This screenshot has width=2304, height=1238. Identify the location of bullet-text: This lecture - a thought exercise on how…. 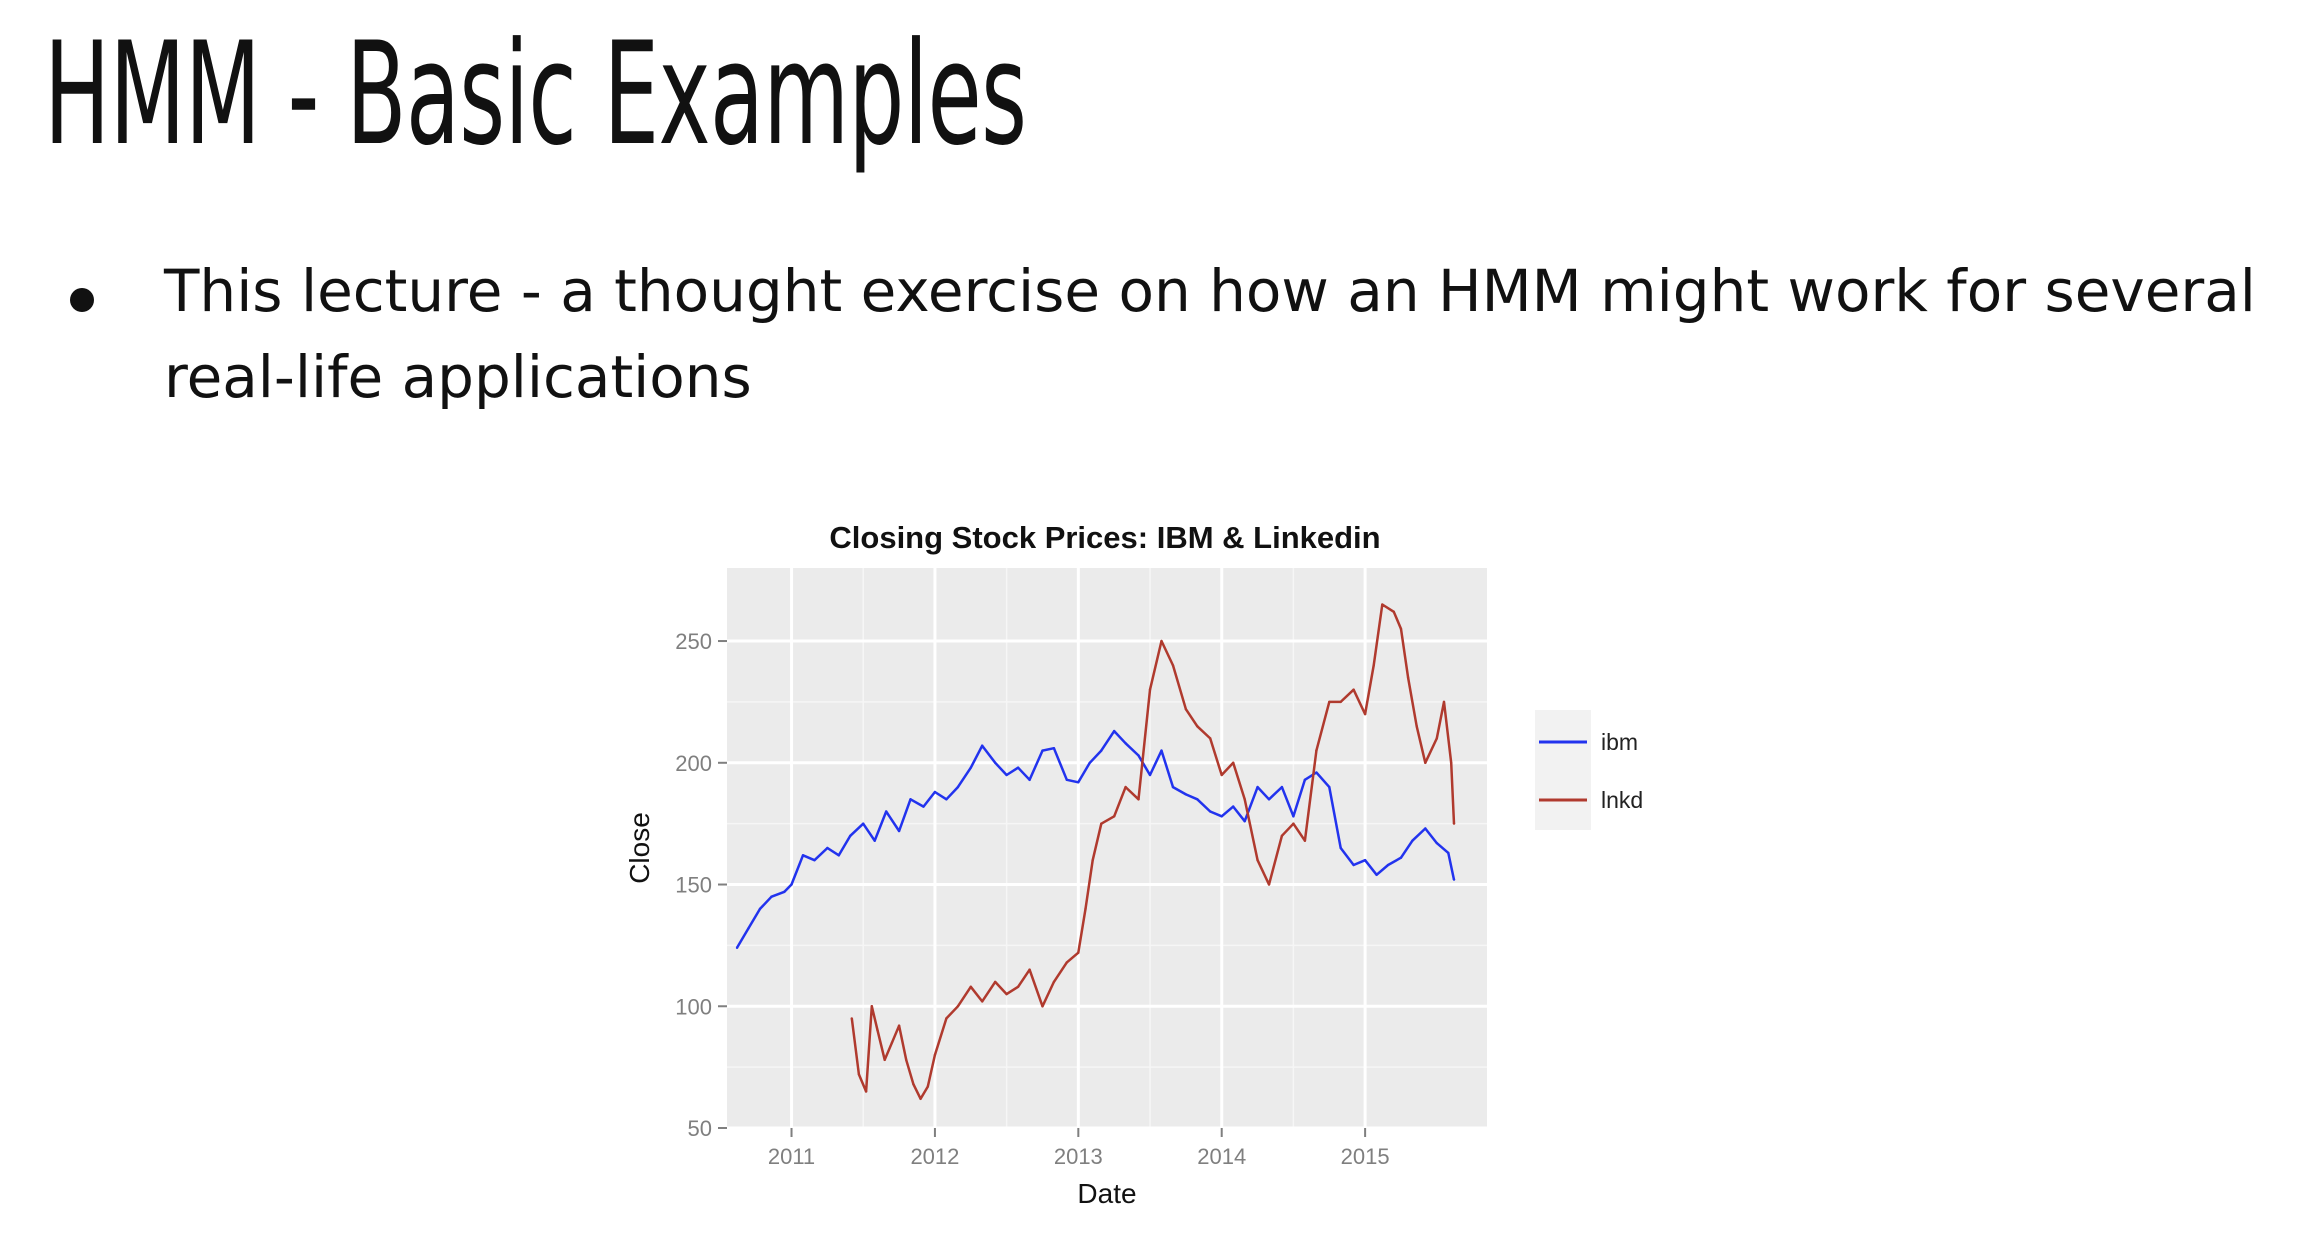
(1210, 334).